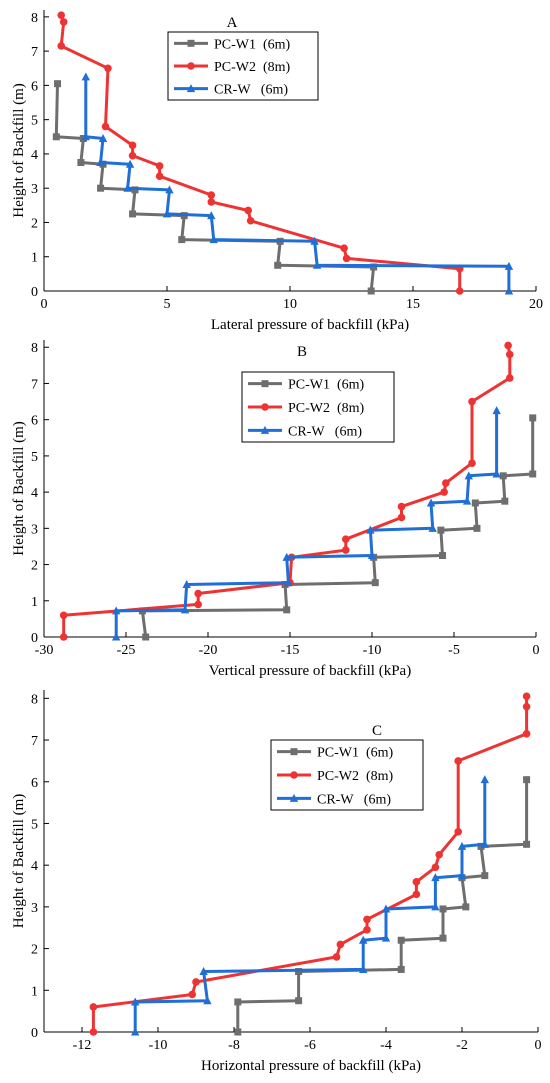  Describe the element at coordinates (34, 121) in the screenshot. I see `y-tick-label: 5` at that location.